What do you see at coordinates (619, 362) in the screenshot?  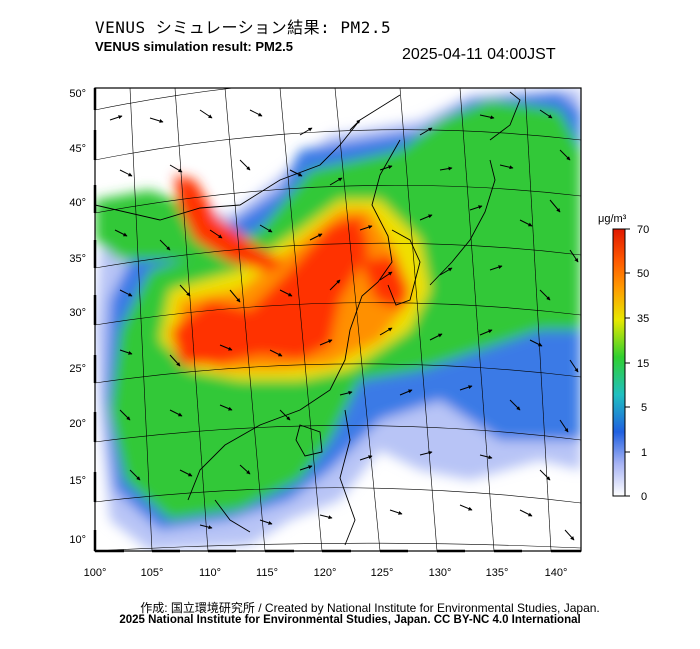 I see `colorbar-gradient` at bounding box center [619, 362].